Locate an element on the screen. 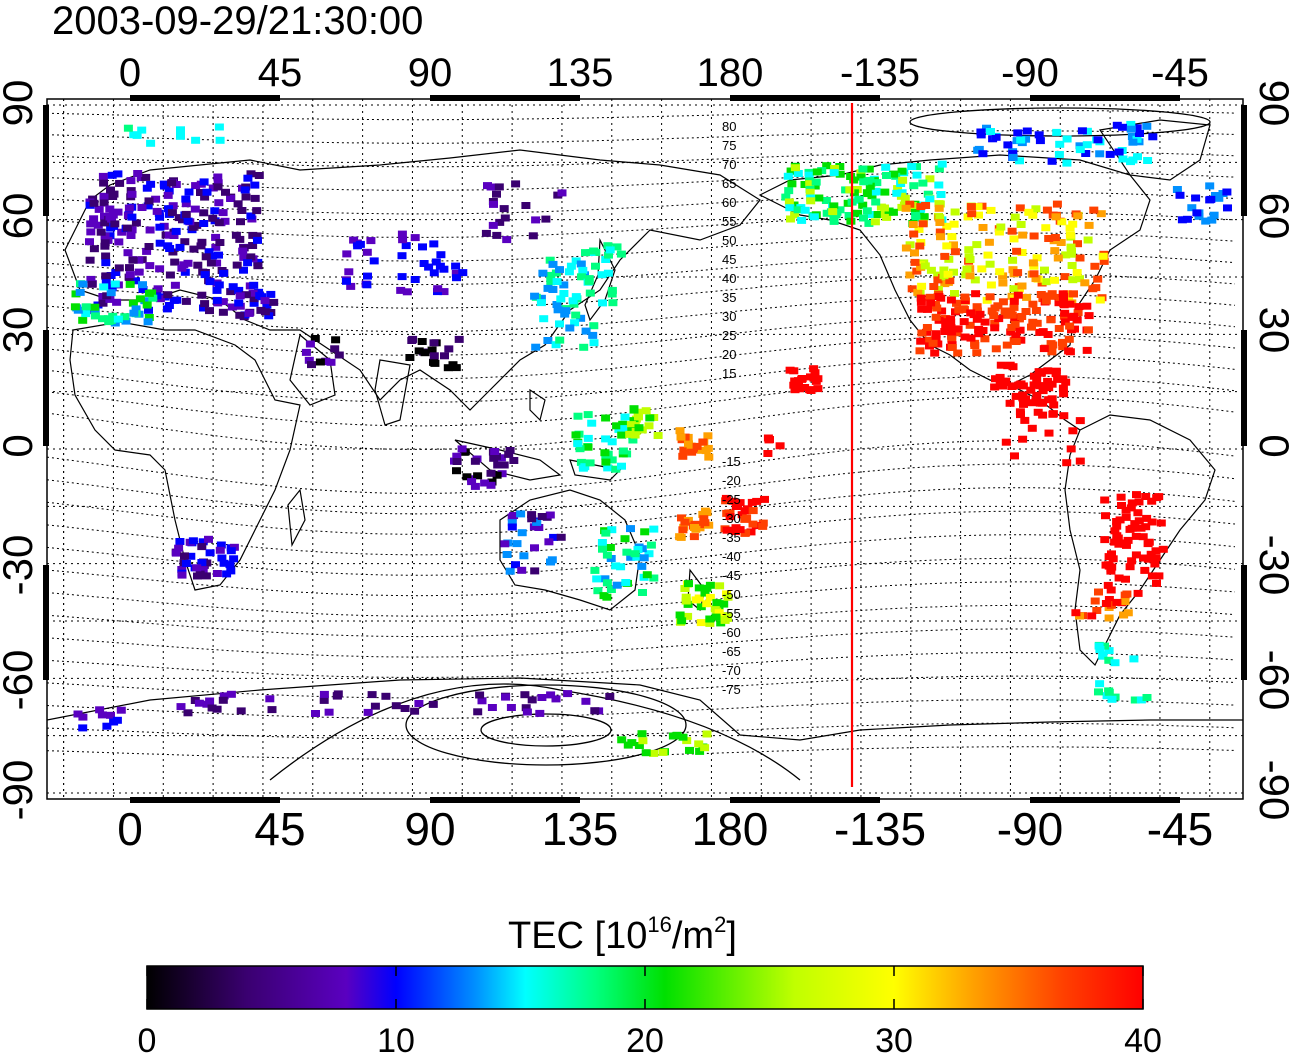 Image resolution: width=1292 pixels, height=1057 pixels. colorbar-tick-label: 0 is located at coordinates (147, 1039).